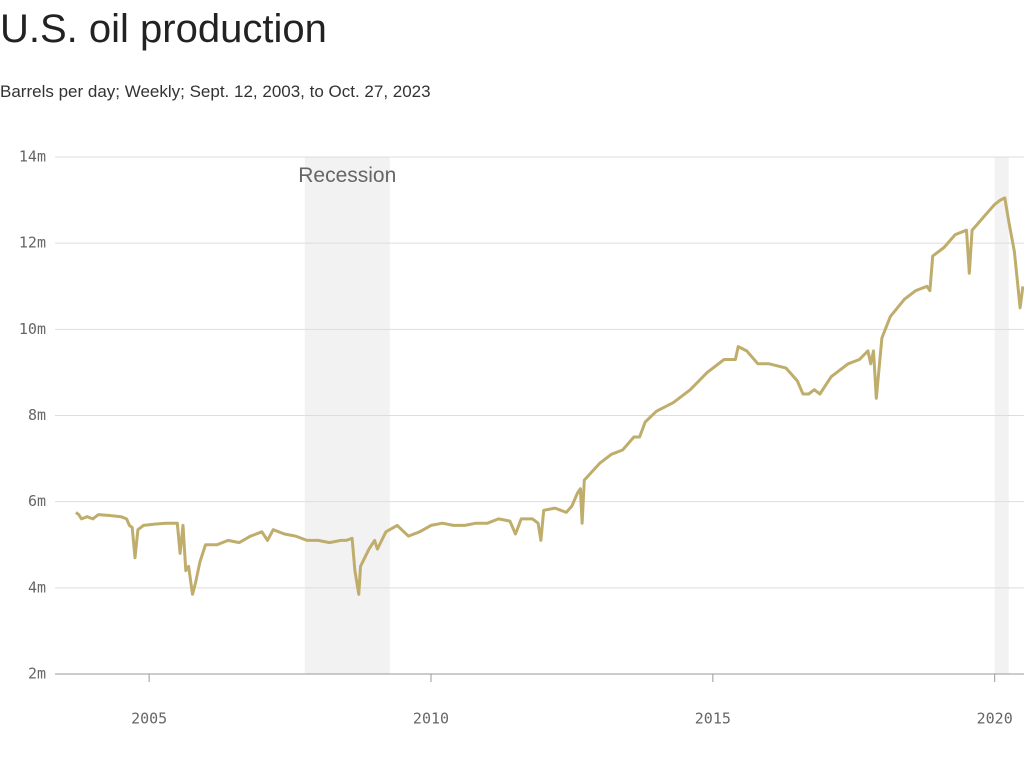 The image size is (1024, 768). What do you see at coordinates (37, 674) in the screenshot?
I see `y-tick-label: 2m` at bounding box center [37, 674].